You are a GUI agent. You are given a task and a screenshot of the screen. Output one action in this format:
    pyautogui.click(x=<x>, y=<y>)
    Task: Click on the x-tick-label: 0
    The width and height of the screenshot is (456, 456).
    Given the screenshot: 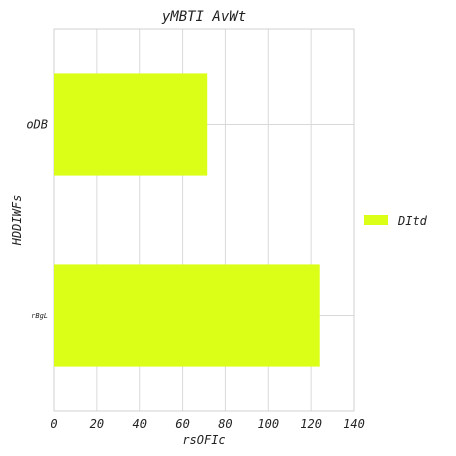 What is the action you would take?
    pyautogui.click(x=53, y=424)
    